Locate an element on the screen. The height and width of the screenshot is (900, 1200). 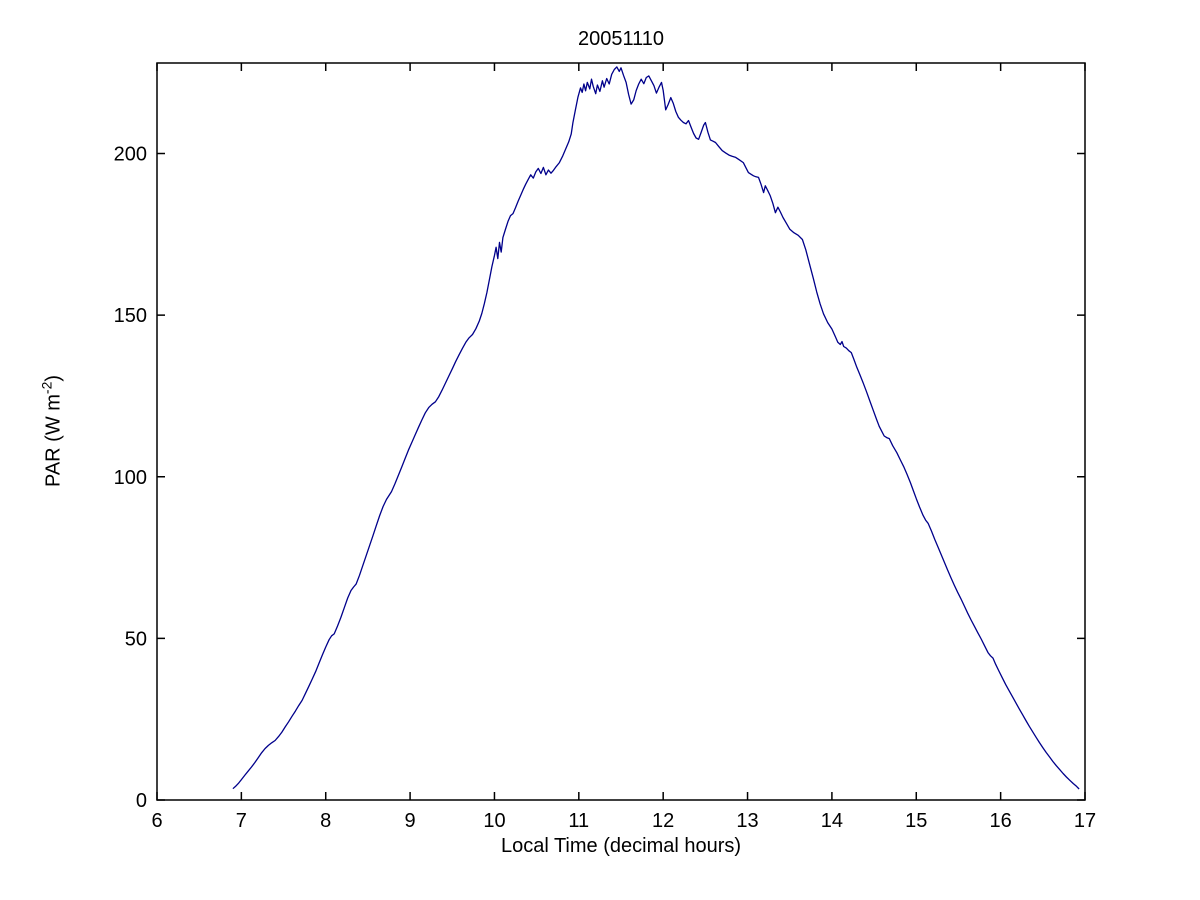
y-tick-label: 0 is located at coordinates (141, 801).